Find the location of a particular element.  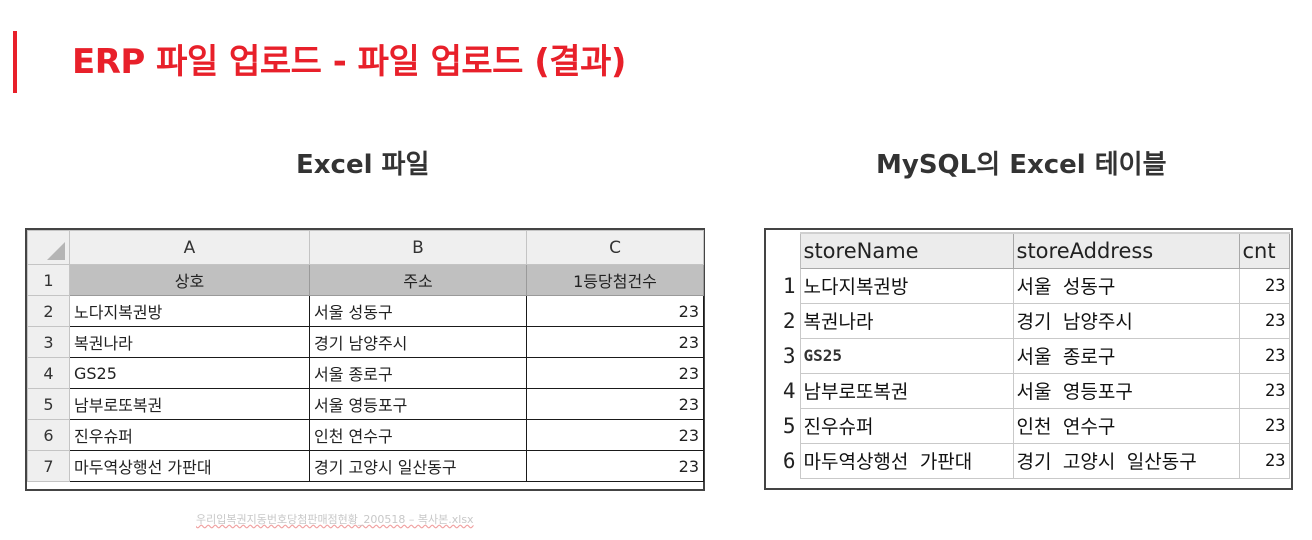

table-row: 6 마두역상행선 가판대 경기 고양시 일산동구 23 is located at coordinates (1029, 461).